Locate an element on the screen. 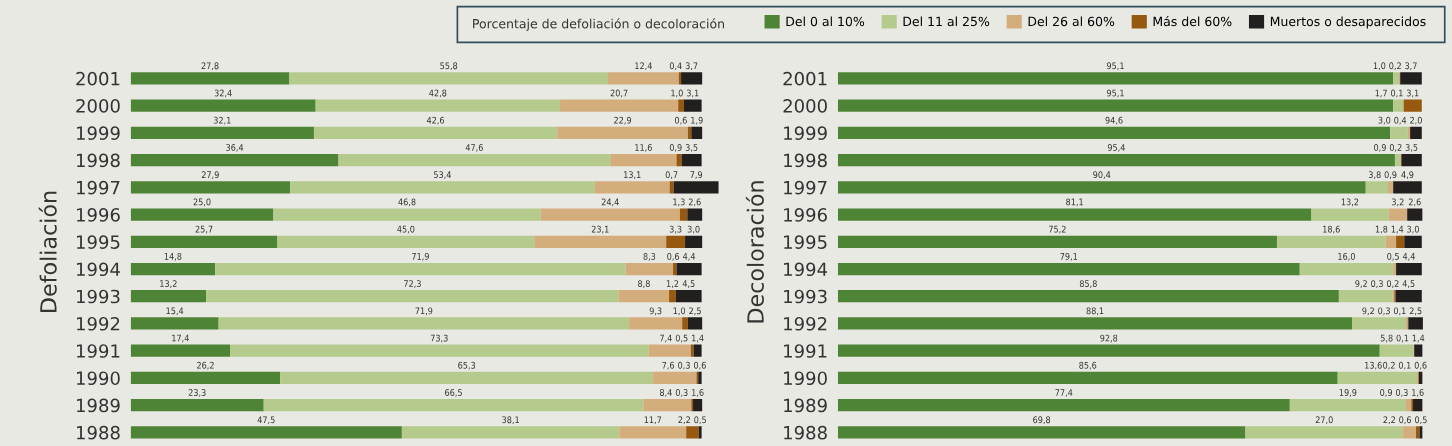  data-label: 23,1 is located at coordinates (600, 229).